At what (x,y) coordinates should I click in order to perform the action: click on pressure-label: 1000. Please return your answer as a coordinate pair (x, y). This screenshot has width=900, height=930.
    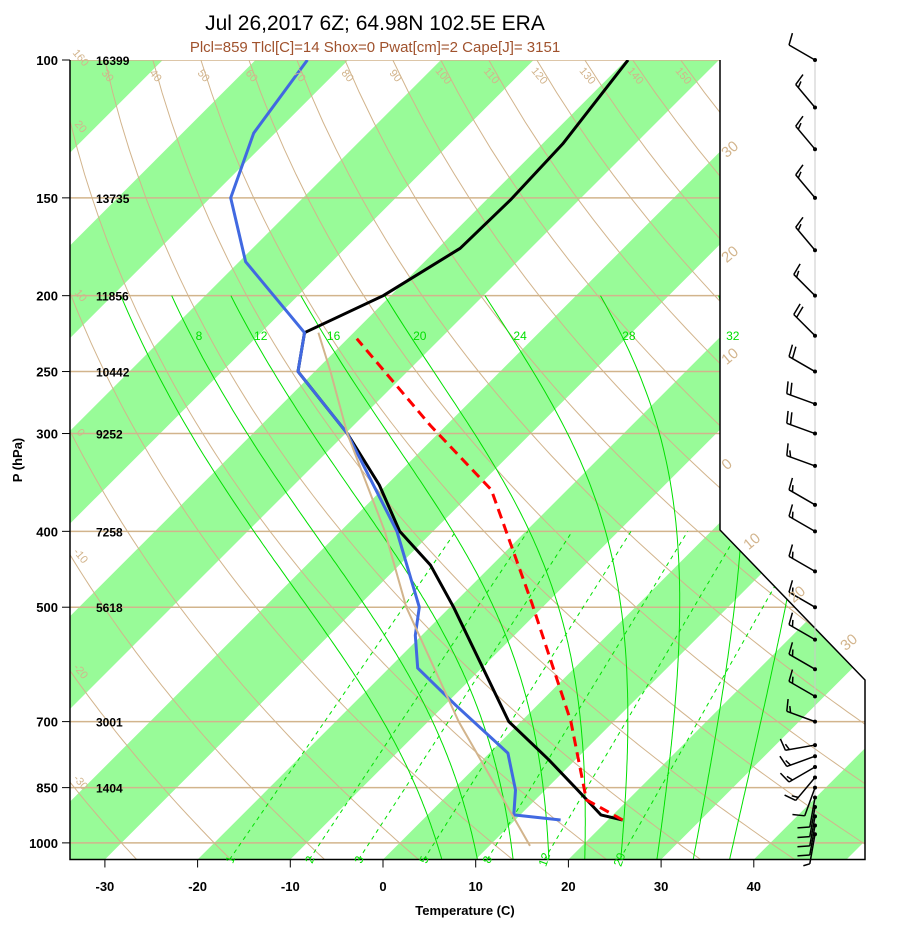
    Looking at the image, I should click on (43, 843).